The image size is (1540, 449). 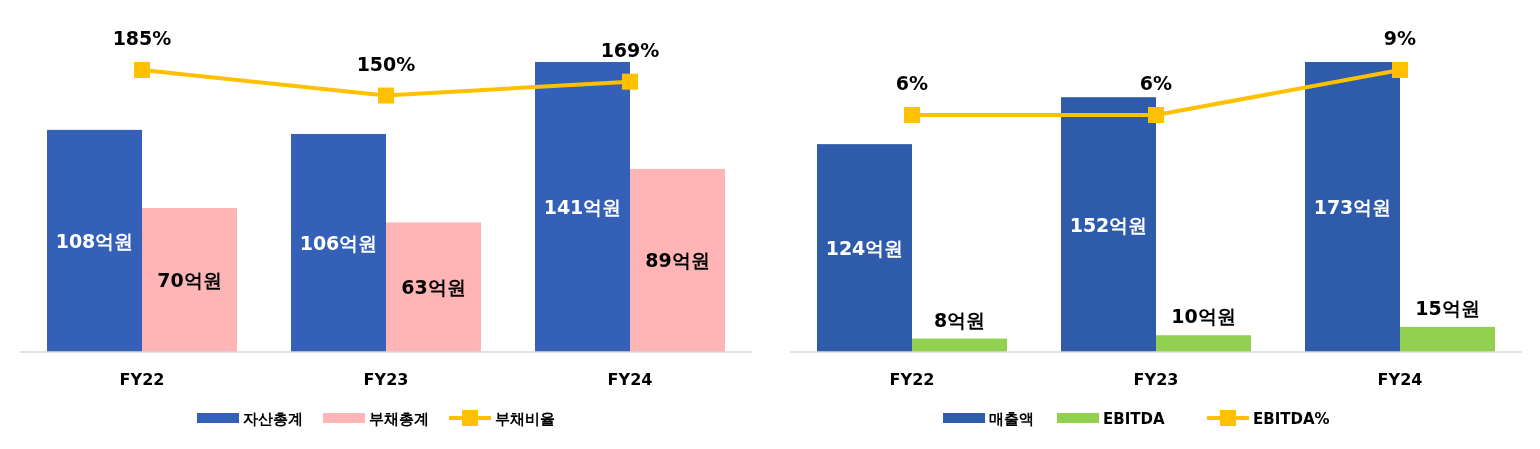 What do you see at coordinates (1011, 419) in the screenshot?
I see `legend-label: 매출액` at bounding box center [1011, 419].